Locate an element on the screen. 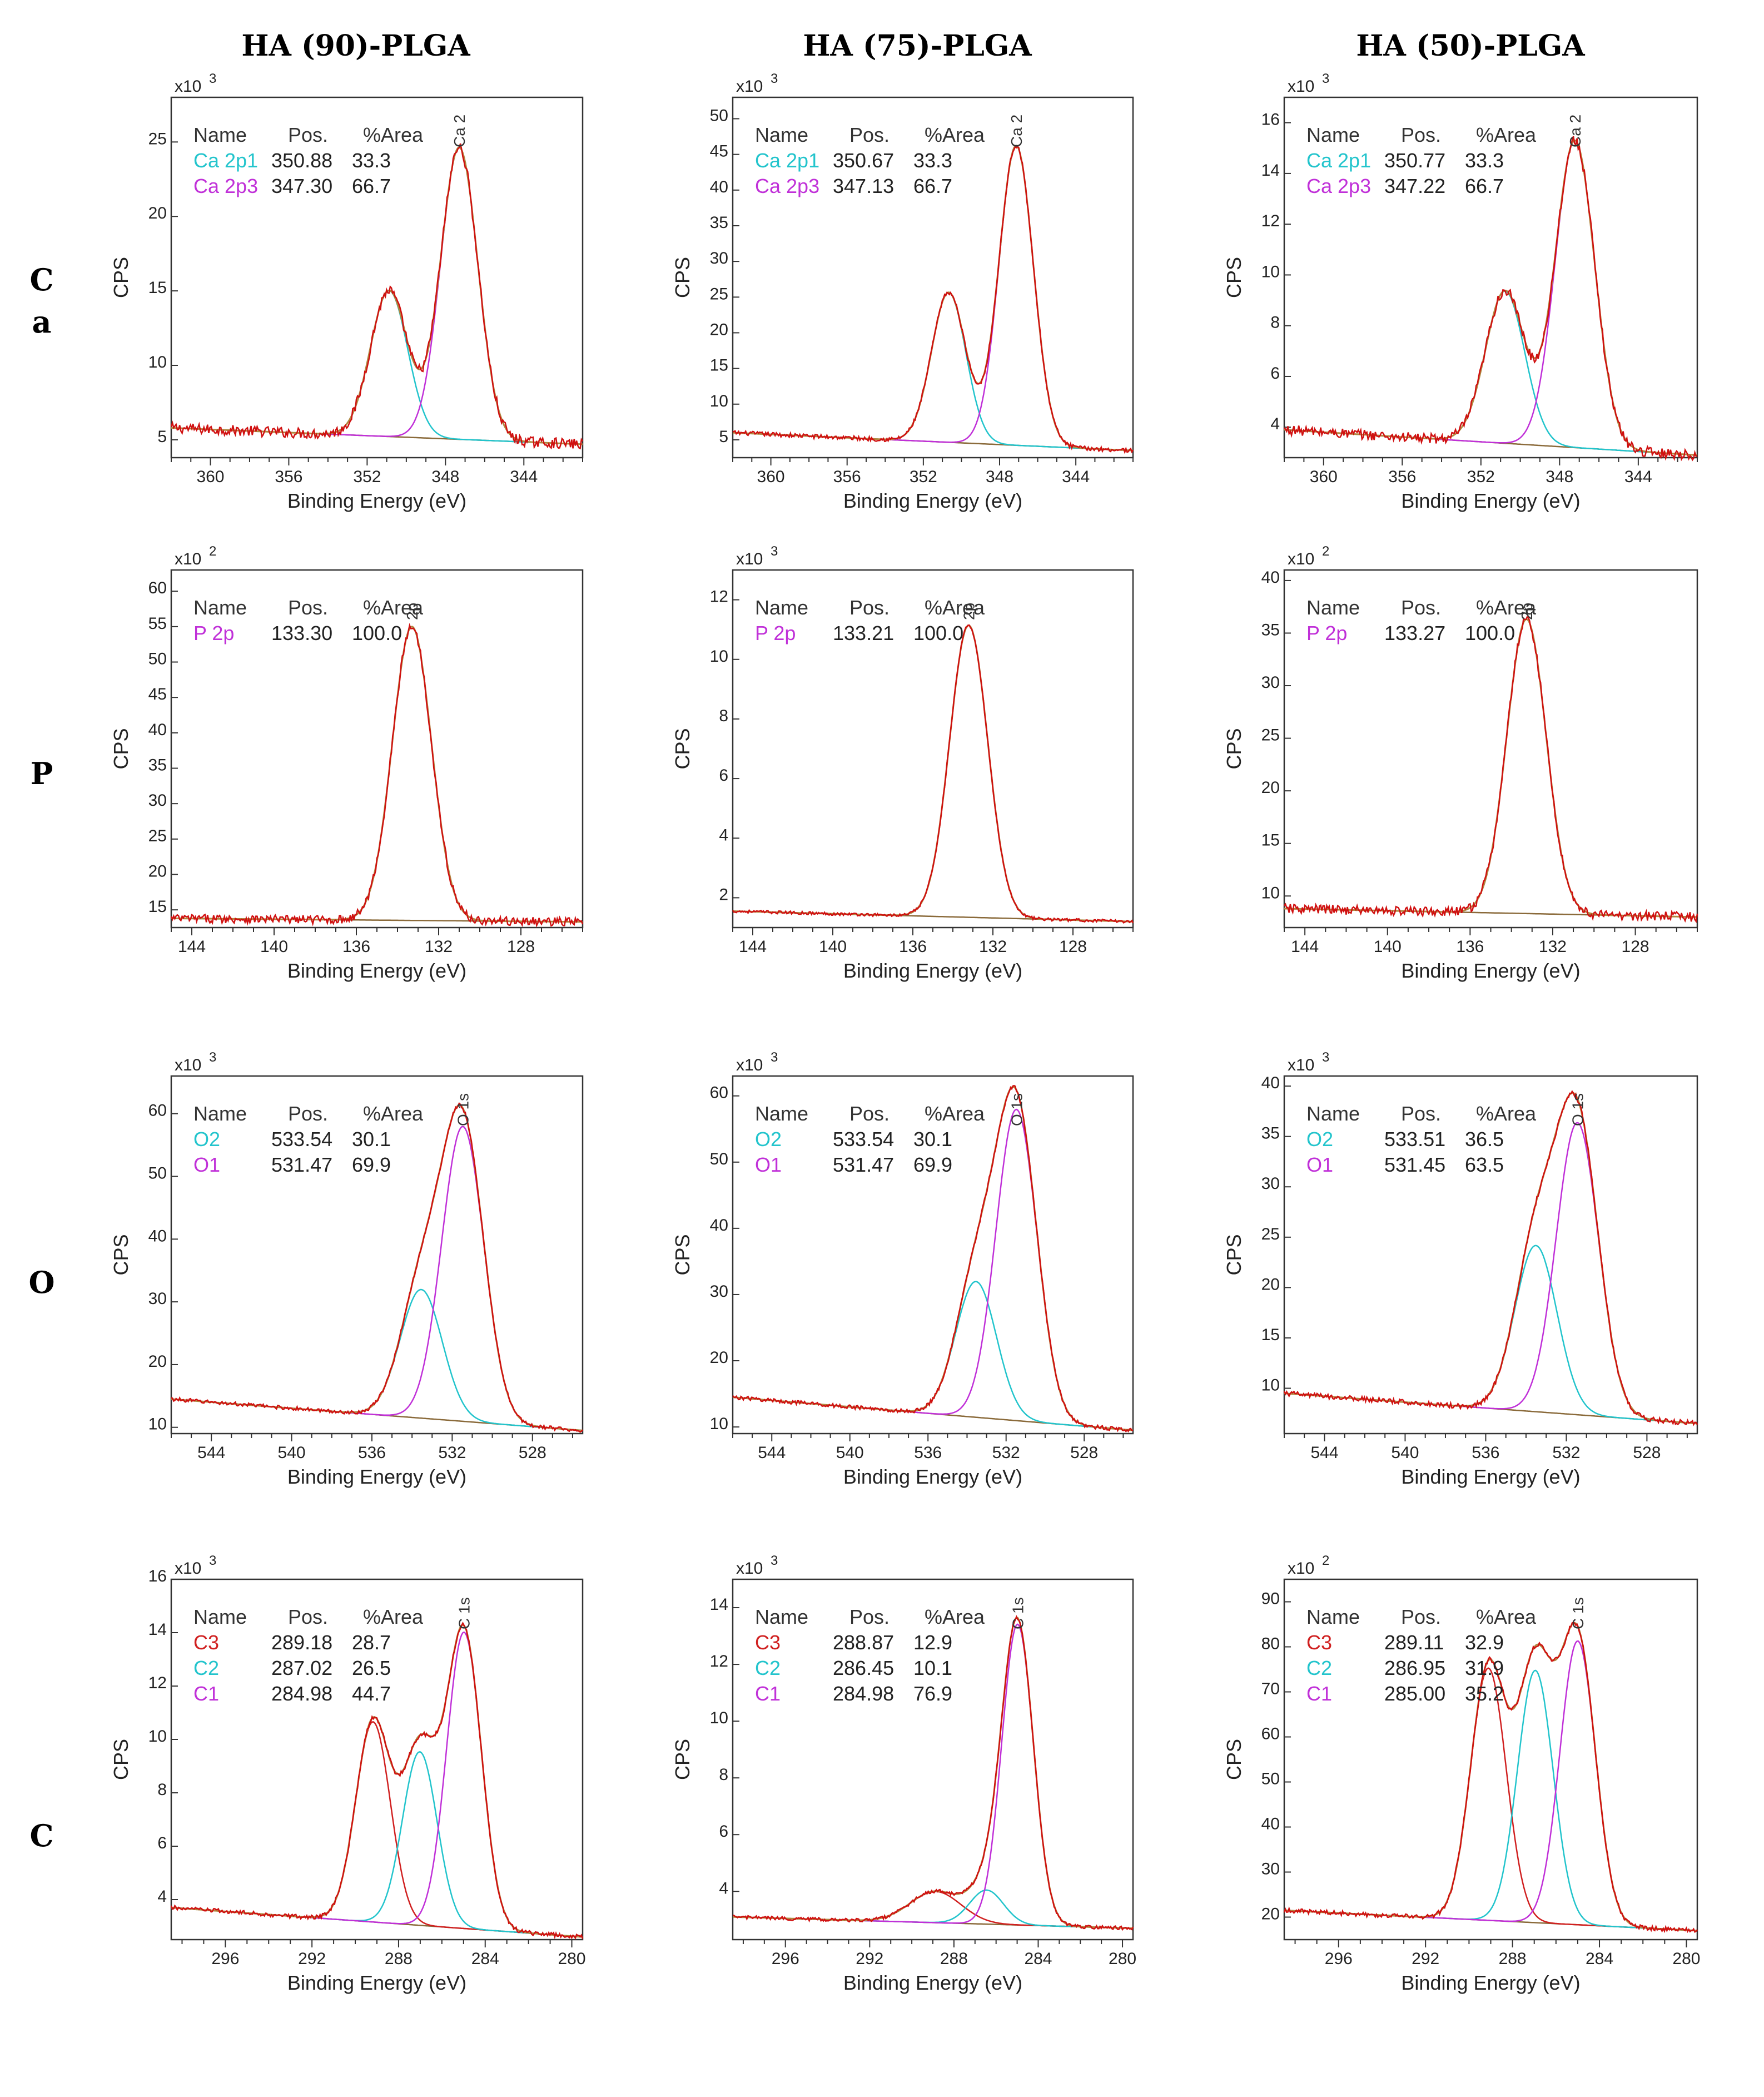  peak-label: C 1s is located at coordinates (1578, 1613).